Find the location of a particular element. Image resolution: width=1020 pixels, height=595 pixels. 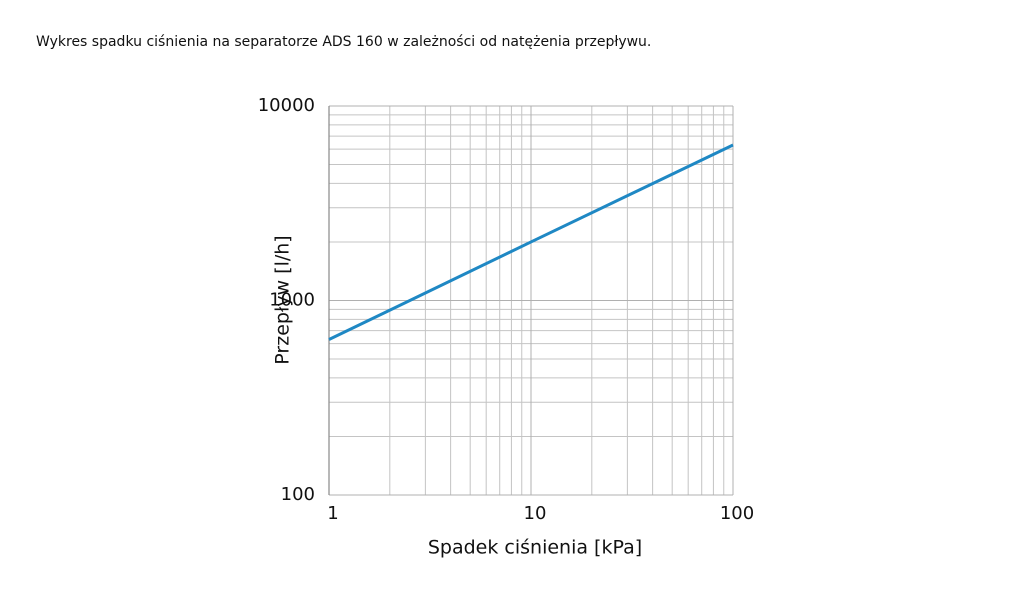

x-axis-label: Spadek ciśnienia [kPa] is located at coordinates (535, 548).